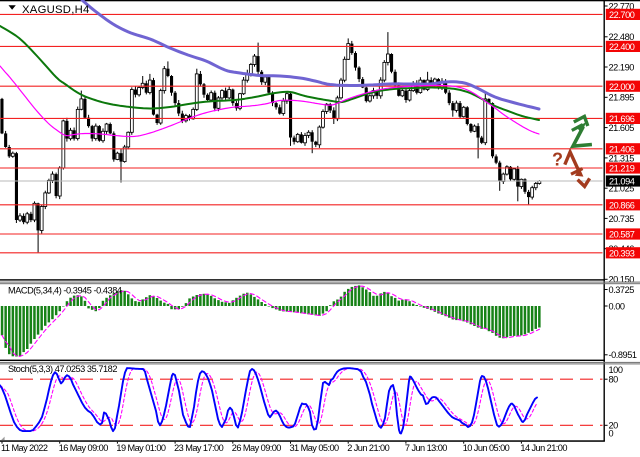 This screenshot has width=640, height=457. I want to click on svg-text: 0, so click(611, 434).